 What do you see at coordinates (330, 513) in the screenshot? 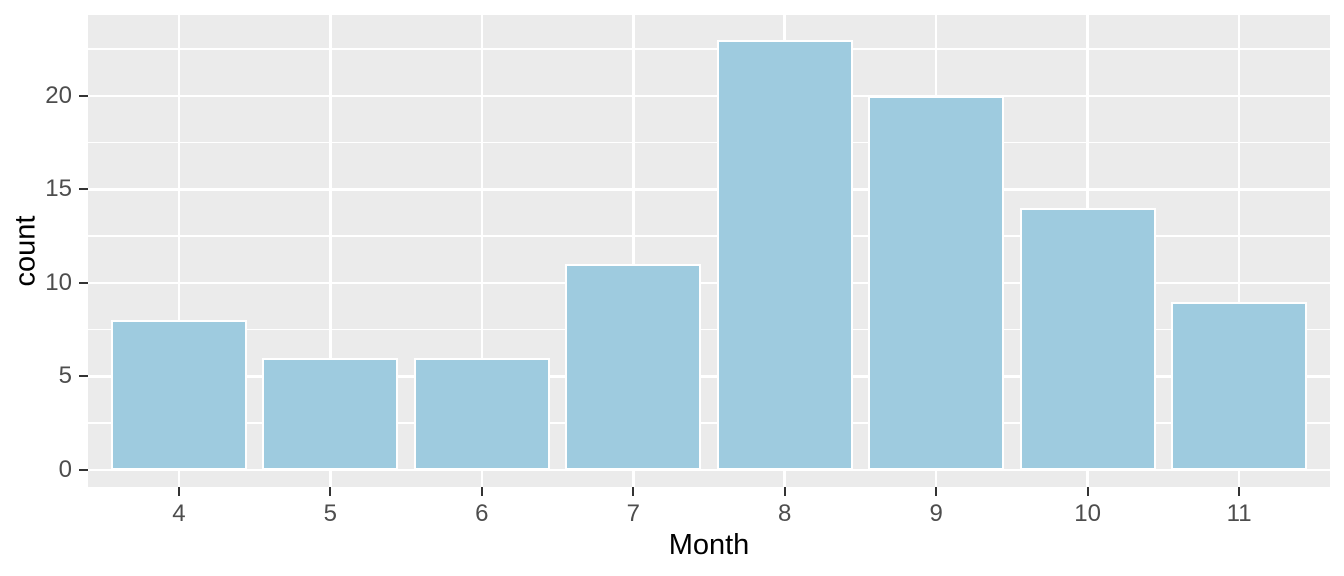
I see `x-tick-label: 5` at bounding box center [330, 513].